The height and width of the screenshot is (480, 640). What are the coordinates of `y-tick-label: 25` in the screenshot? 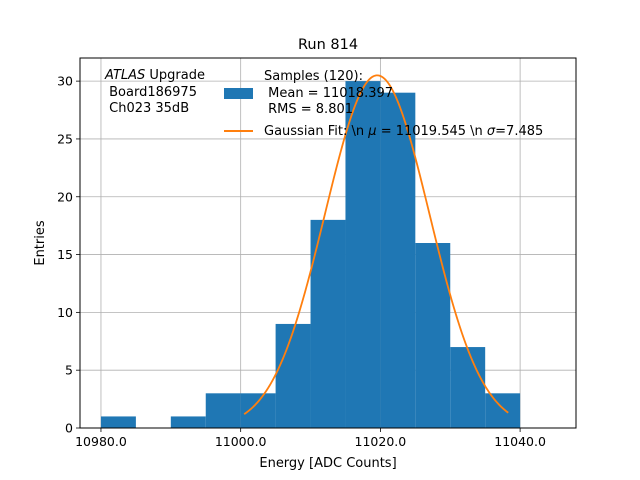 It's located at (65, 138).